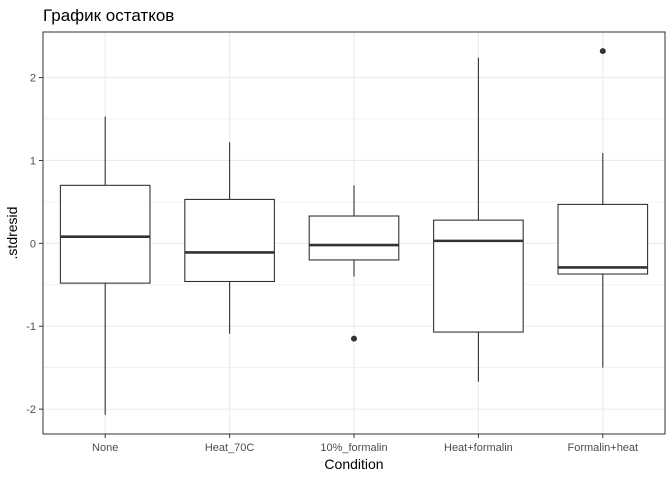 This screenshot has width=672, height=480. I want to click on y-tick-label: 0, so click(33, 244).